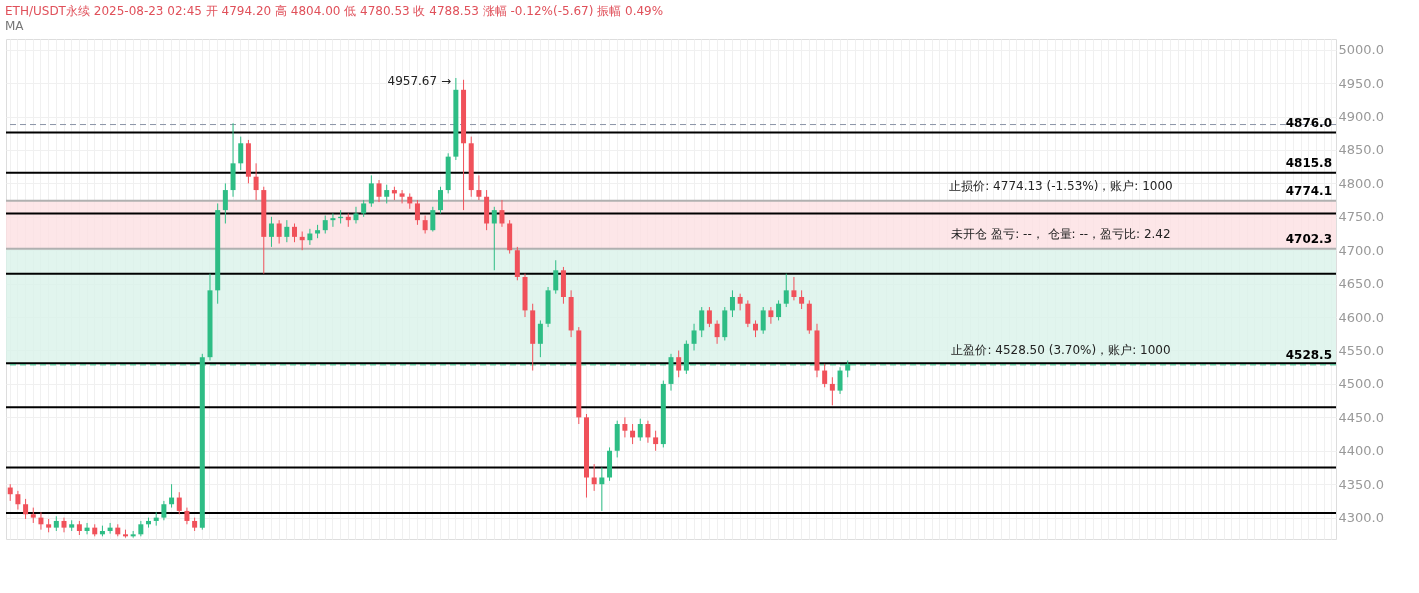 This screenshot has height=593, width=1419. I want to click on y-tick-label: 4700.0, so click(1361, 250).